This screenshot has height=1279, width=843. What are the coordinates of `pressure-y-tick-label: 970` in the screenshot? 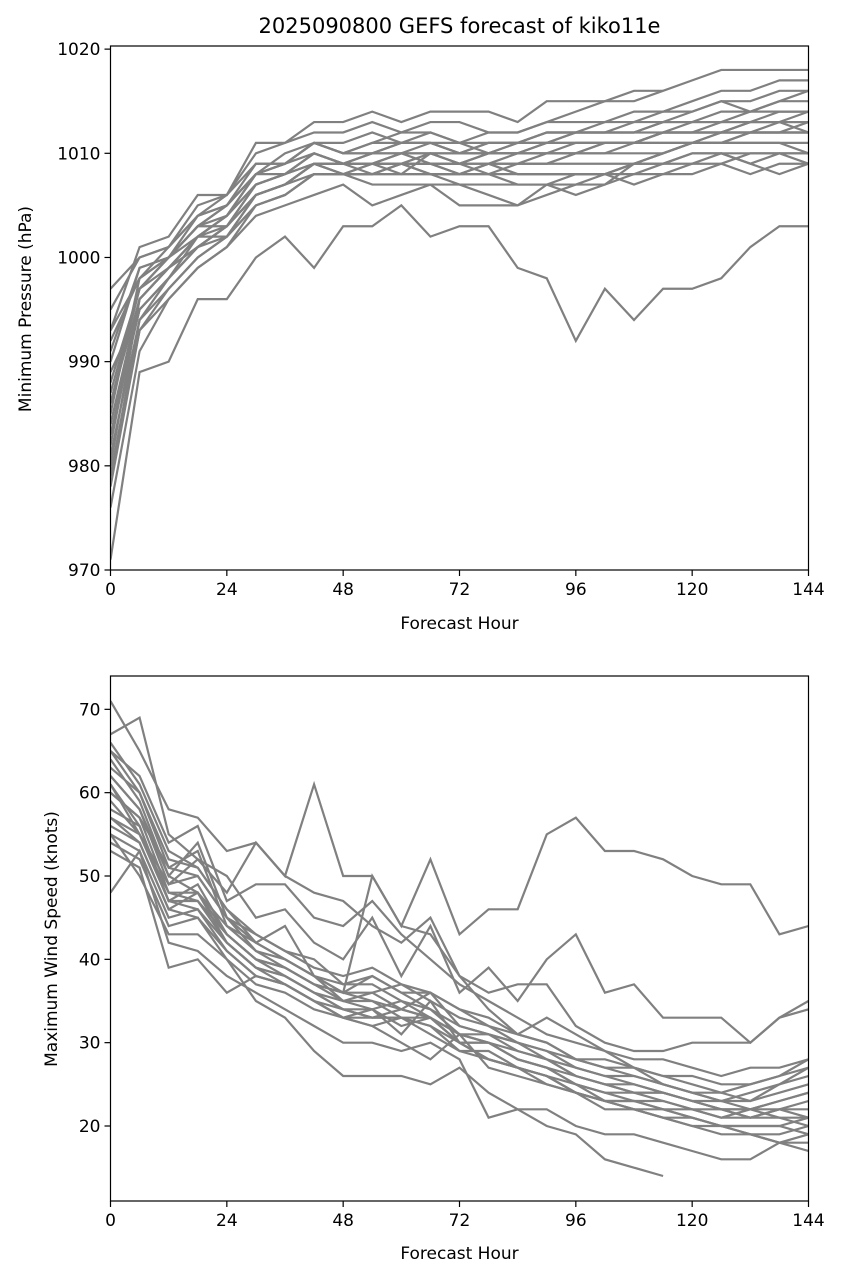 It's located at (84, 571).